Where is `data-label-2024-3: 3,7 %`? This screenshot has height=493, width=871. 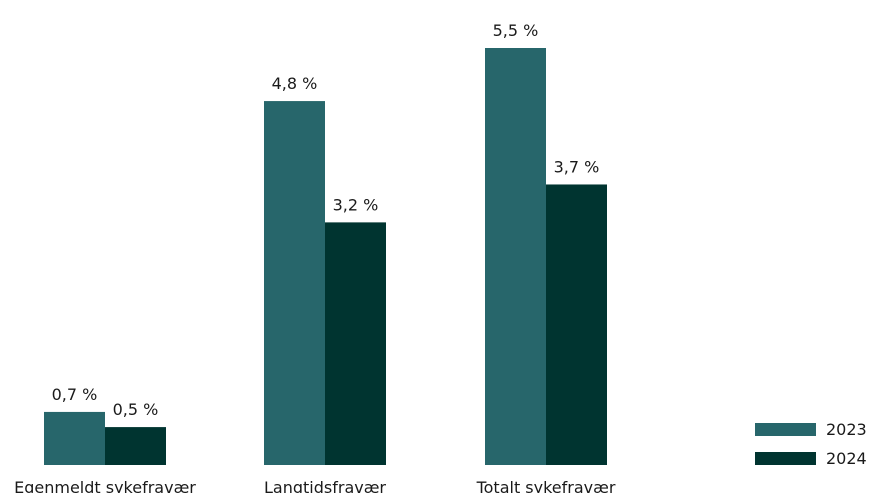 data-label-2024-3: 3,7 % is located at coordinates (577, 166).